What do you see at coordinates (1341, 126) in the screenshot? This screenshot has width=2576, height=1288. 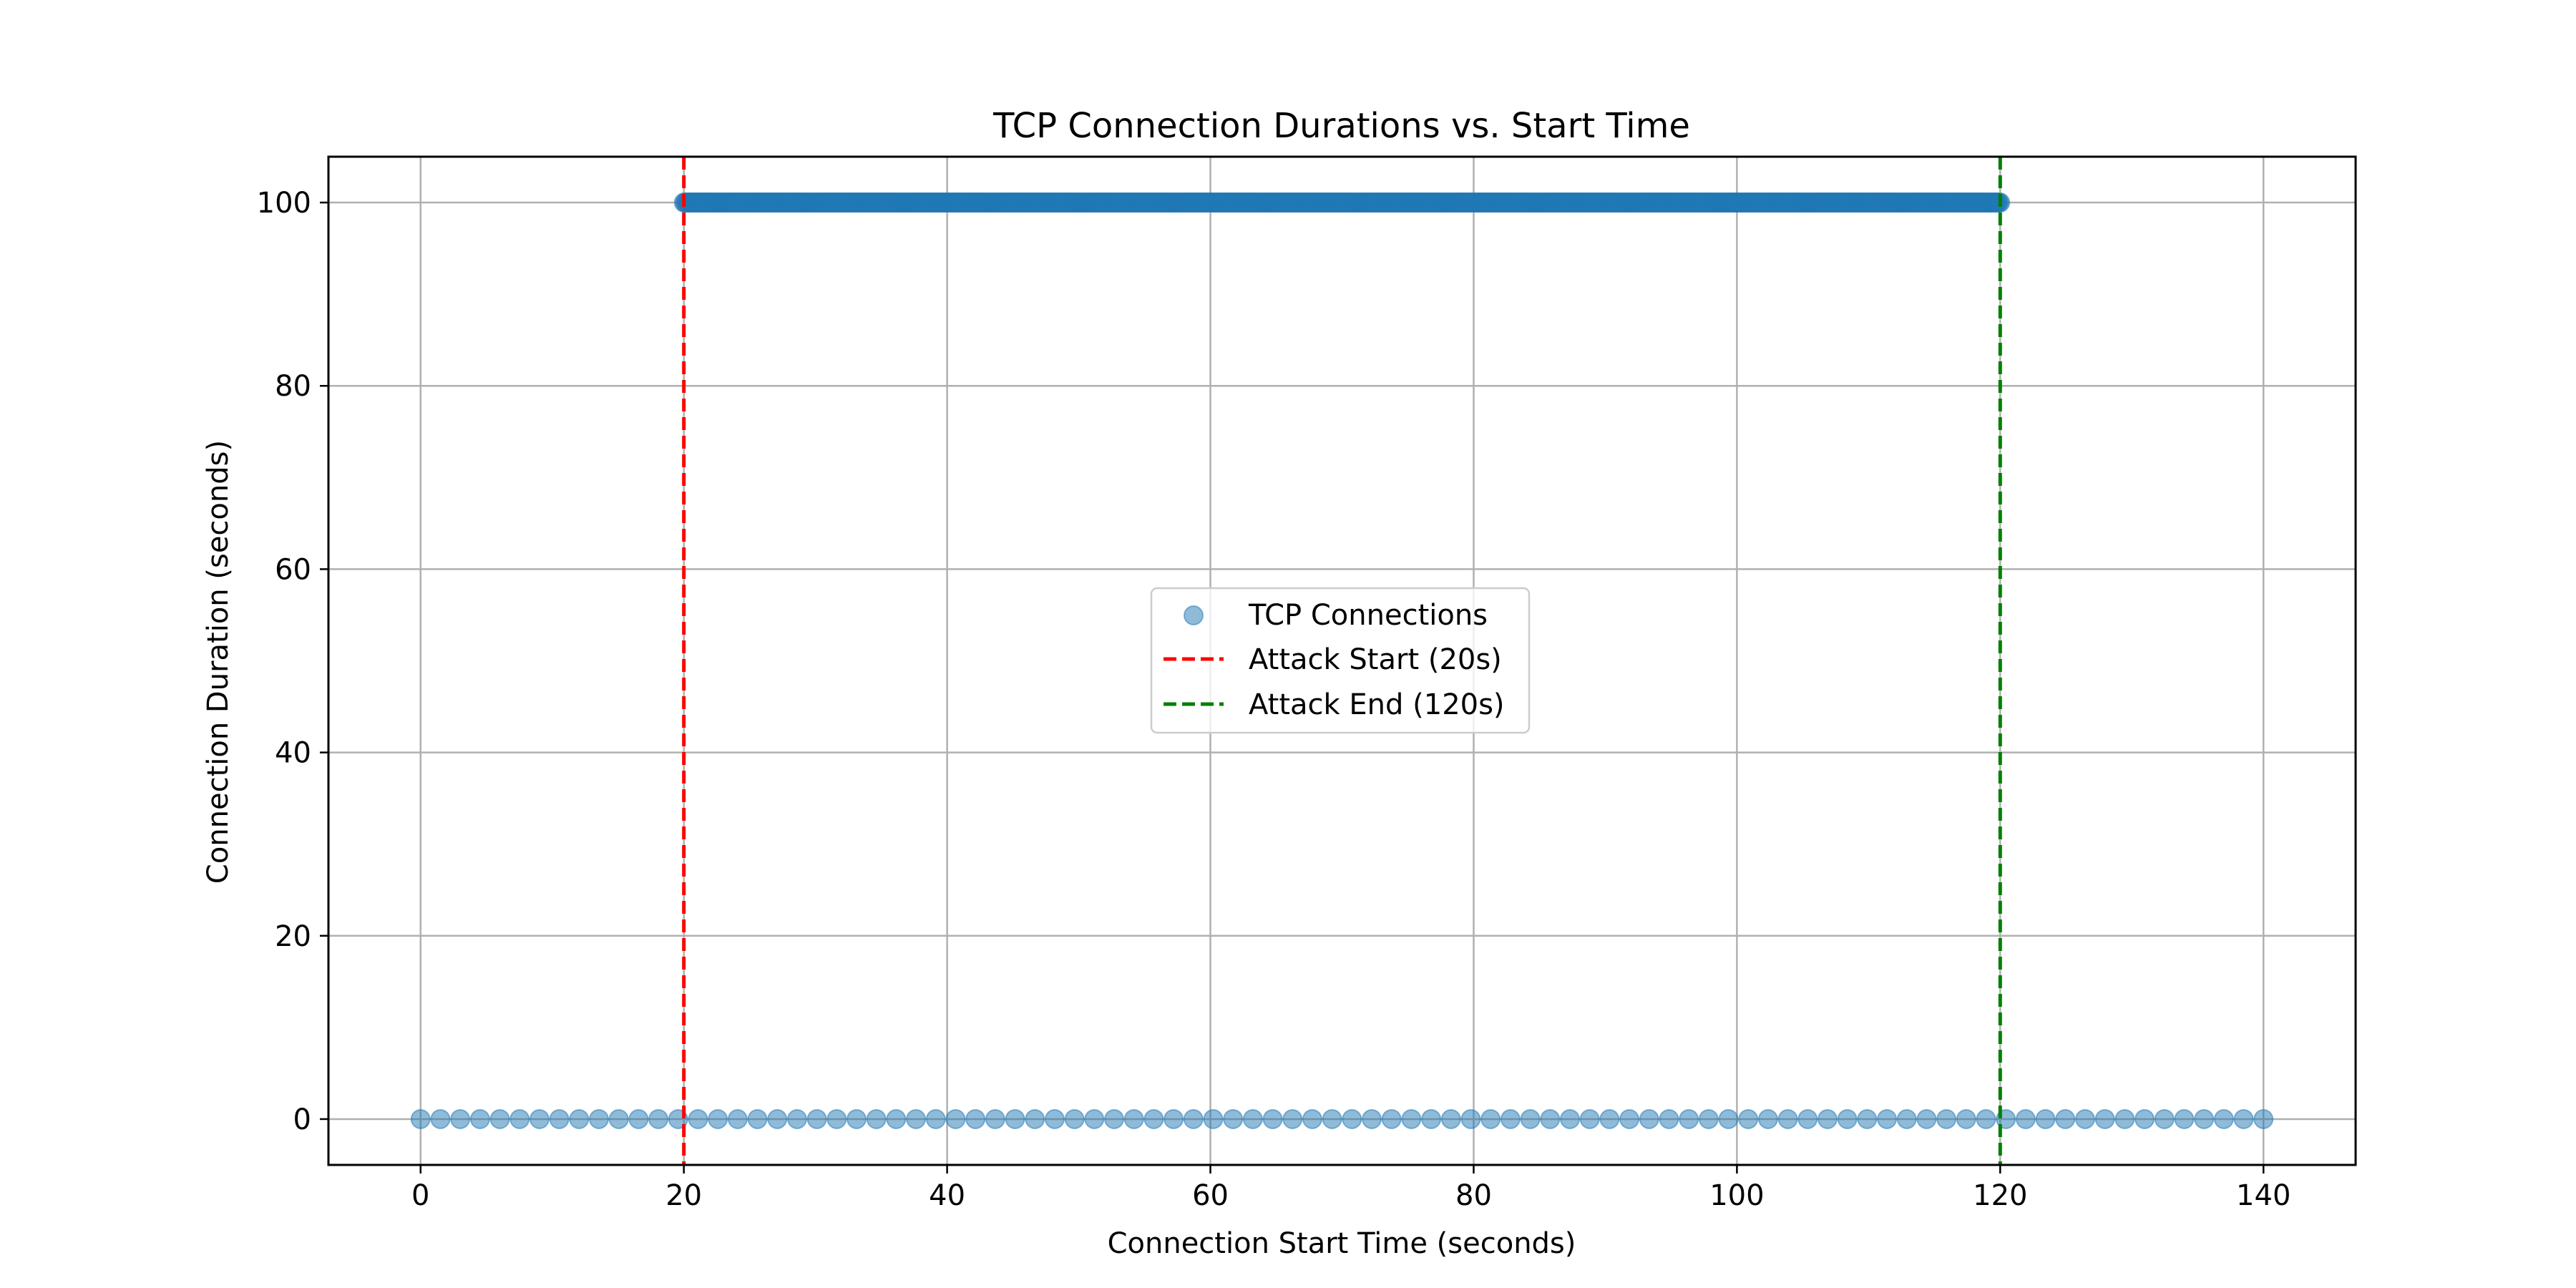 I see `chart-title: TCP Connection Durations vs. Start Time` at bounding box center [1341, 126].